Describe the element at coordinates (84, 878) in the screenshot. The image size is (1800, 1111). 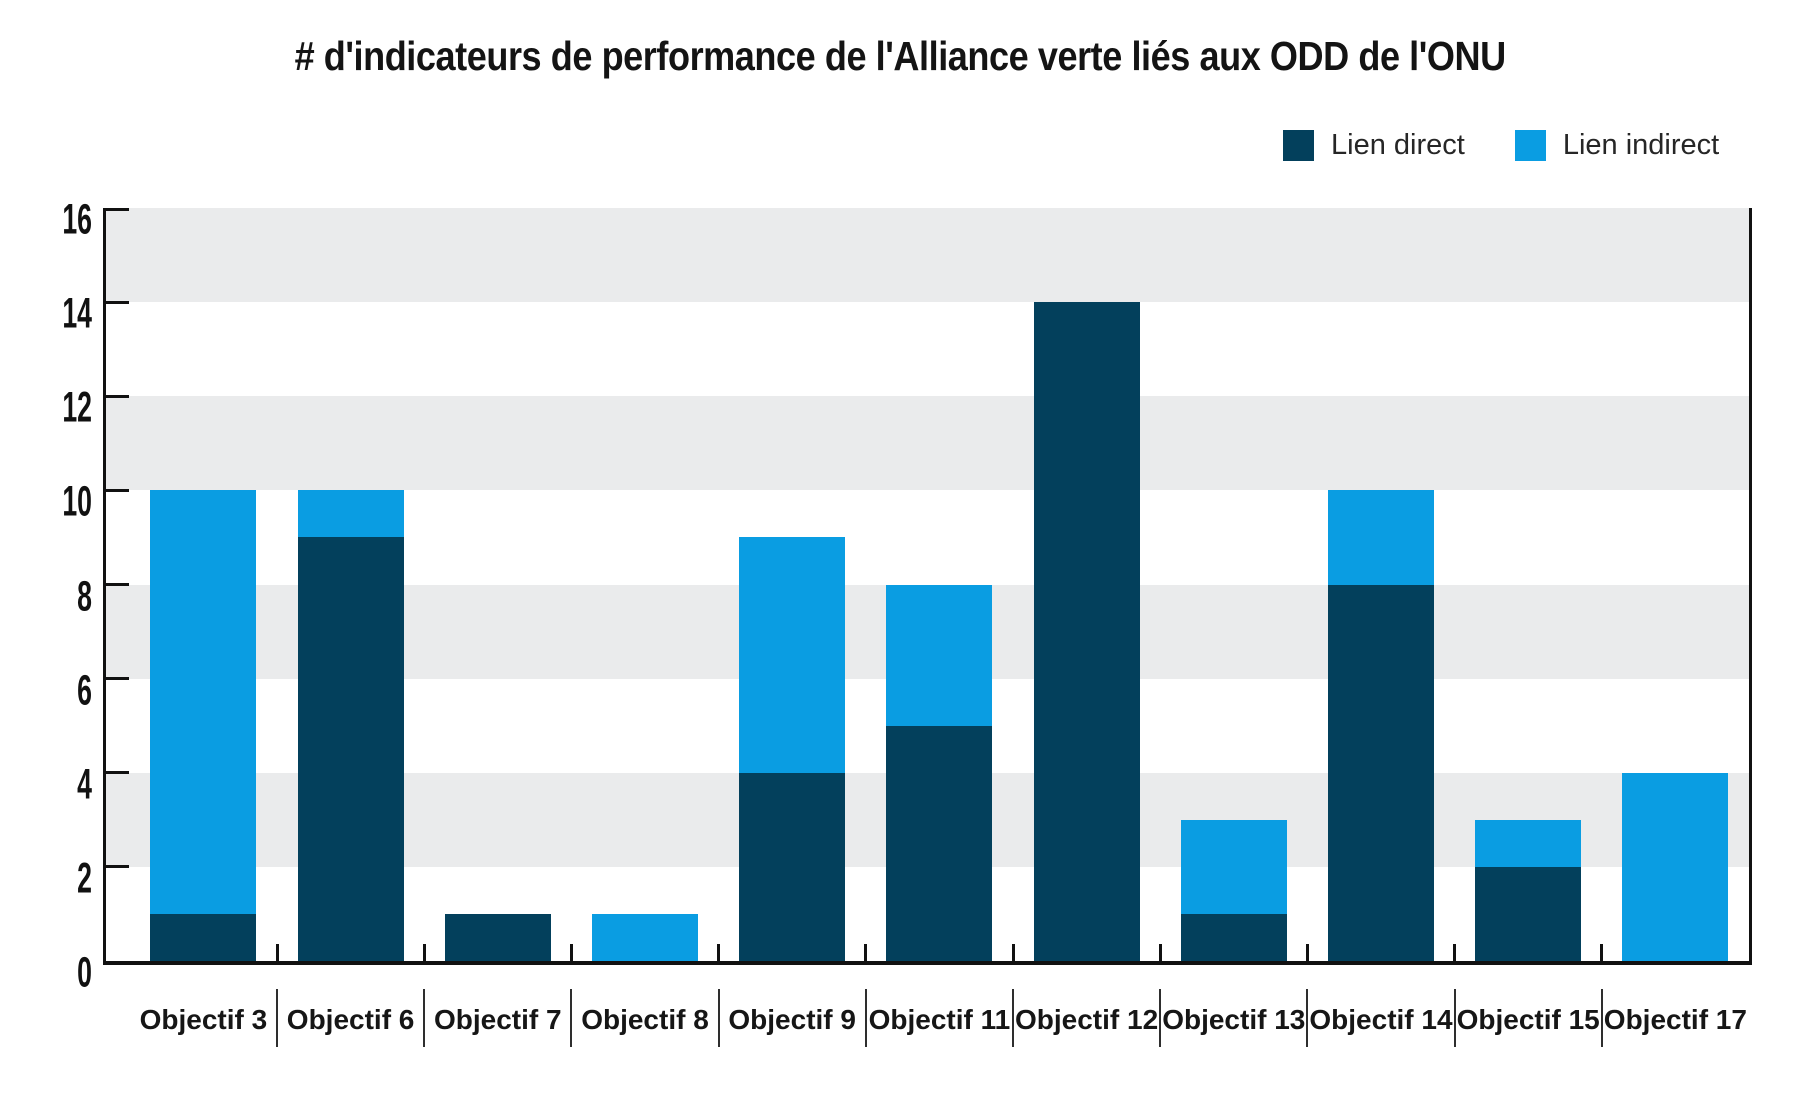
I see `y-axis-tick-label: 2` at that location.